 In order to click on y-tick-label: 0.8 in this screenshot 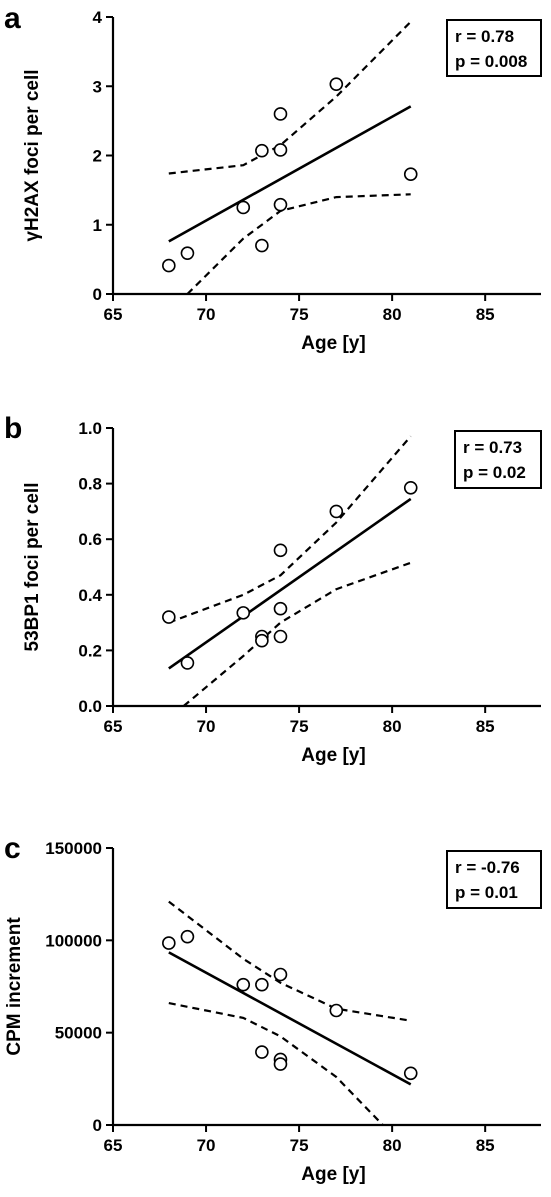, I will do `click(90, 484)`.